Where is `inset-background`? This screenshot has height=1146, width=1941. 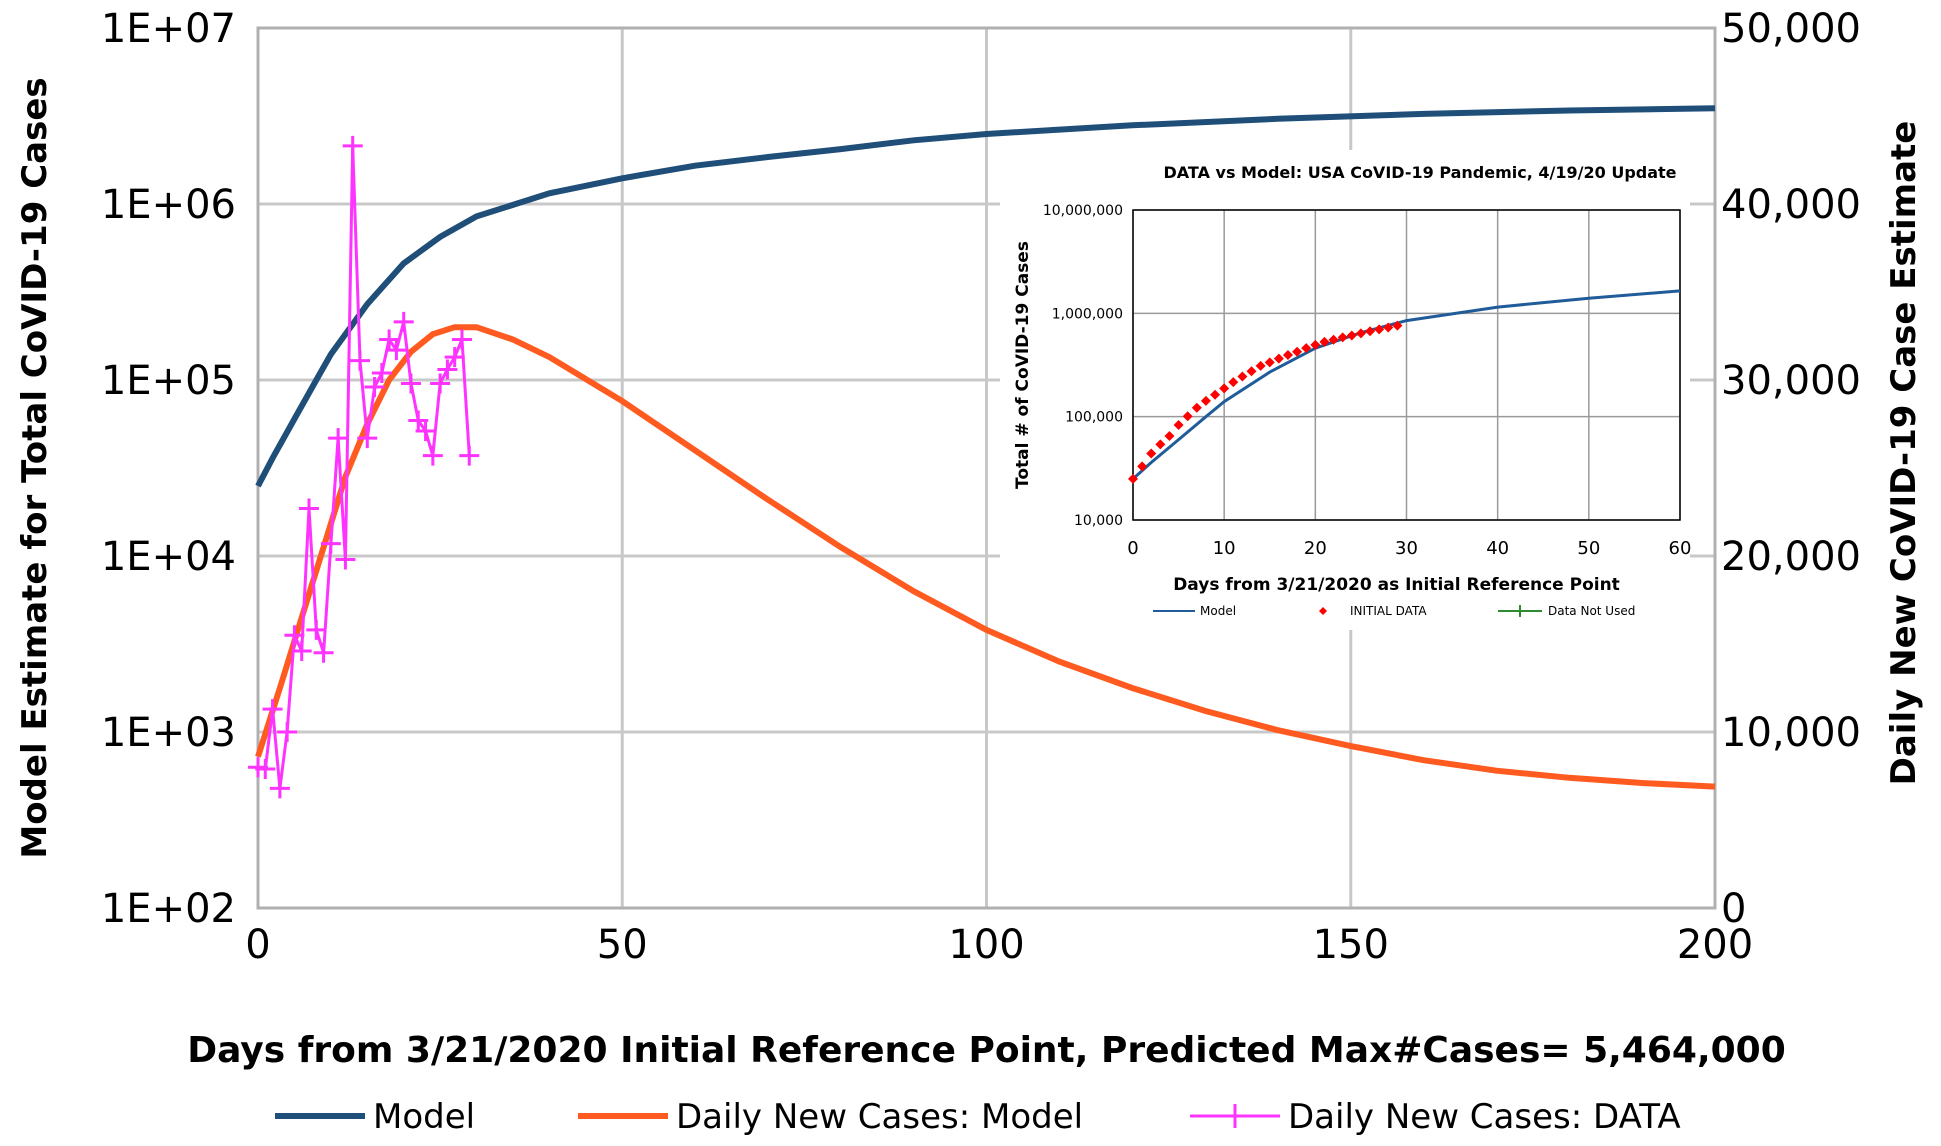
inset-background is located at coordinates (1345, 390).